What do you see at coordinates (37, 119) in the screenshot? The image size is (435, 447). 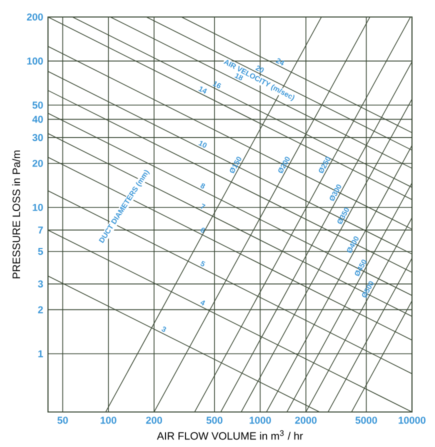 I see `y-tick-label: 40` at bounding box center [37, 119].